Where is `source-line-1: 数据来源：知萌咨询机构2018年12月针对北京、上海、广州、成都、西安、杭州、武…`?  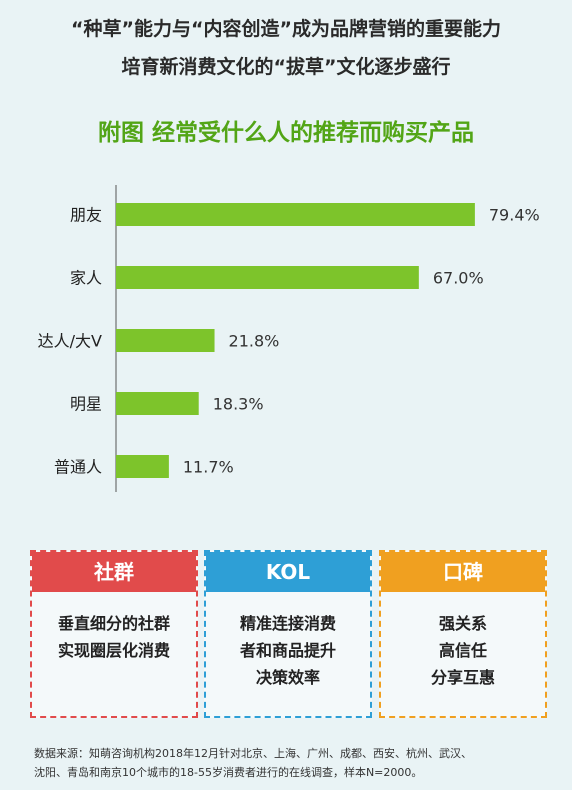 source-line-1: 数据来源：知萌咨询机构2018年12月针对北京、上海、广州、成都、西安、杭州、武… is located at coordinates (253, 753).